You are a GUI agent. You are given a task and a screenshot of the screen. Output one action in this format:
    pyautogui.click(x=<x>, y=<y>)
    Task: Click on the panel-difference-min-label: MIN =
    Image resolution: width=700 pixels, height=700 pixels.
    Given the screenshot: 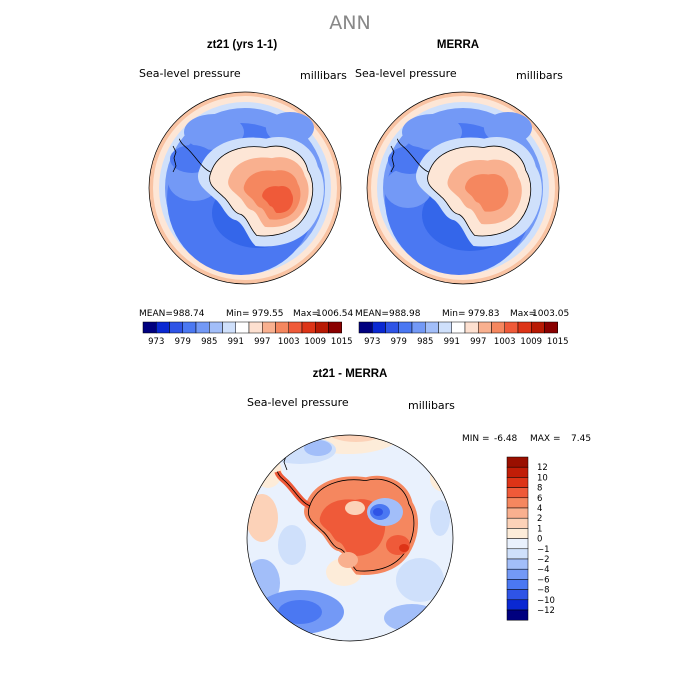 What is the action you would take?
    pyautogui.click(x=476, y=439)
    